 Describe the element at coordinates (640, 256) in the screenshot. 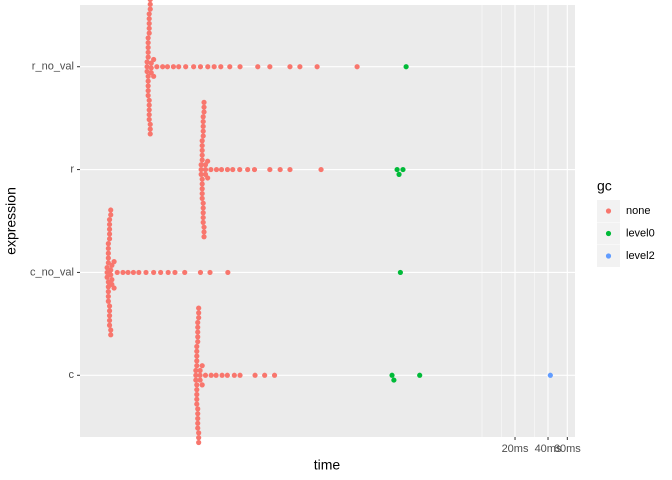

I see `legend-label: level2` at that location.